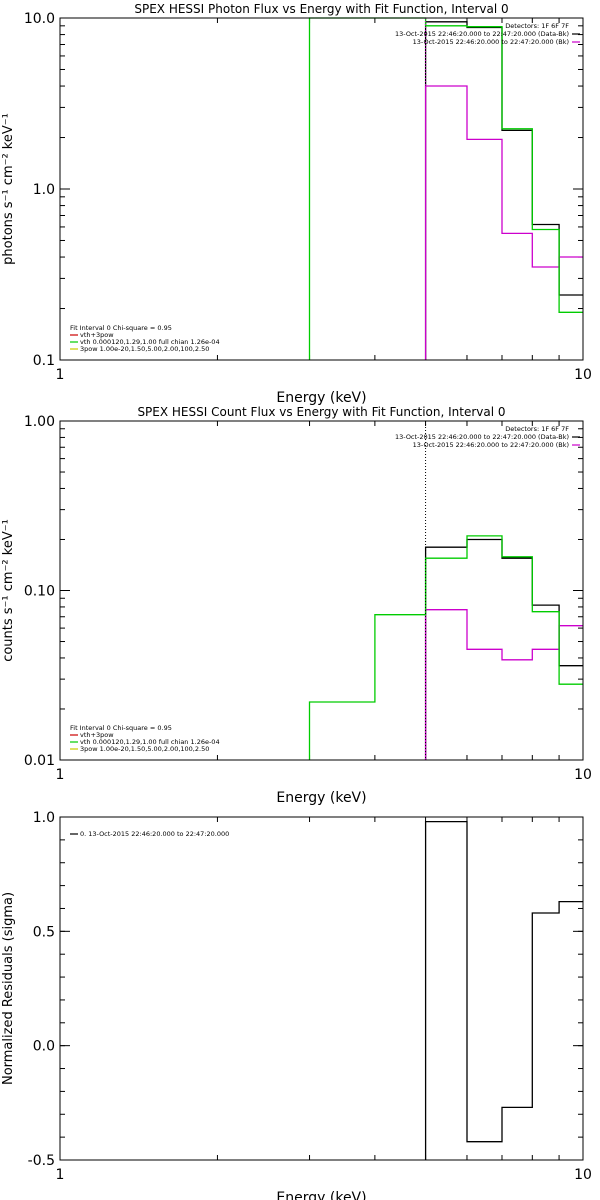  I want to click on y-tick-label: 10.0, so click(39, 19).